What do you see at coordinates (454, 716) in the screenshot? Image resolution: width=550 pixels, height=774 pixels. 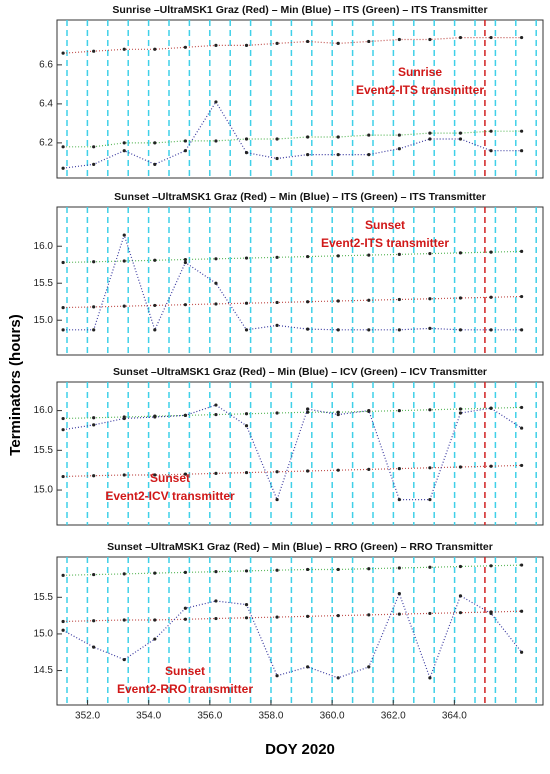 I see `x-tick-label: 364.0` at bounding box center [454, 716].